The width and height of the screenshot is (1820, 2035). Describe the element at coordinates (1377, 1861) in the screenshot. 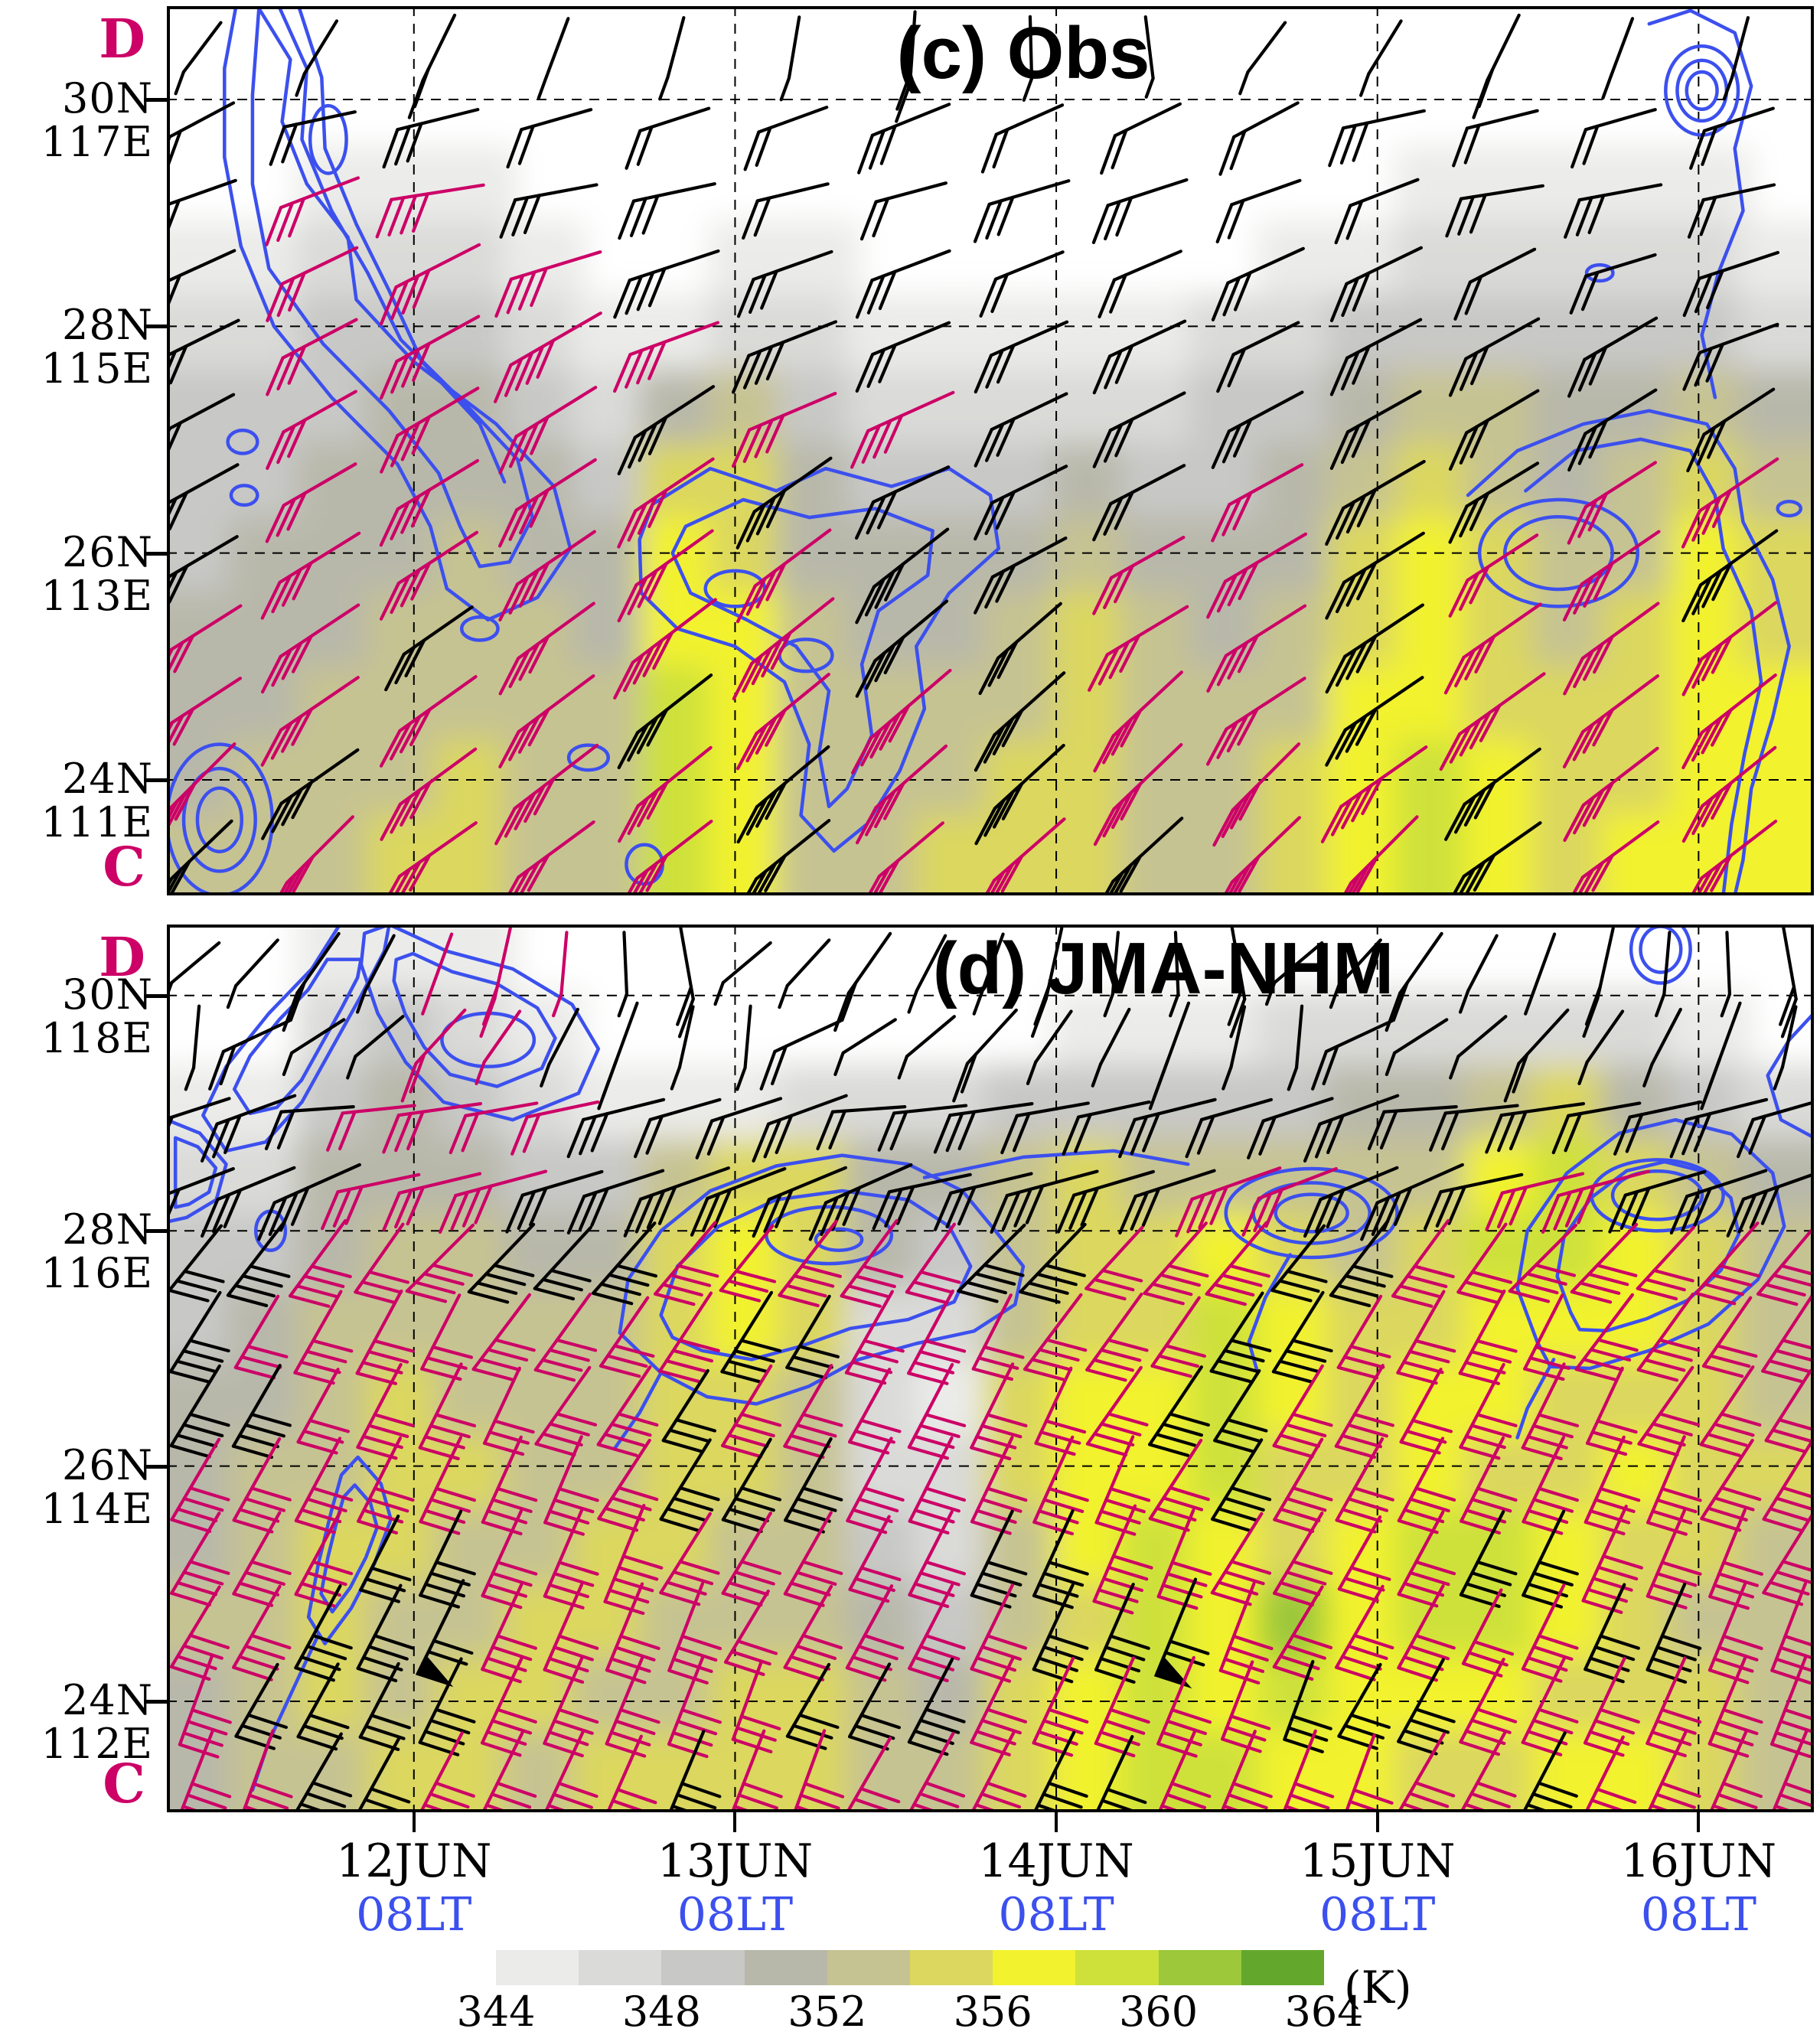

I see `x-date-label-15JUN: 15JUN` at that location.